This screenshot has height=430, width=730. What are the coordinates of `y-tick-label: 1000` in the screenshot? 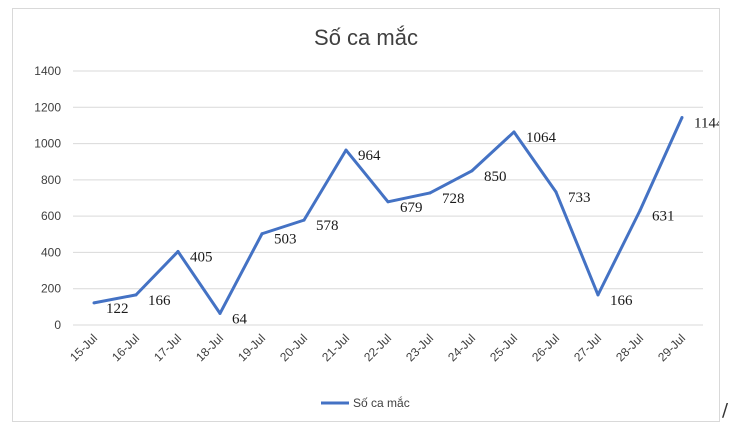 It's located at (47, 144).